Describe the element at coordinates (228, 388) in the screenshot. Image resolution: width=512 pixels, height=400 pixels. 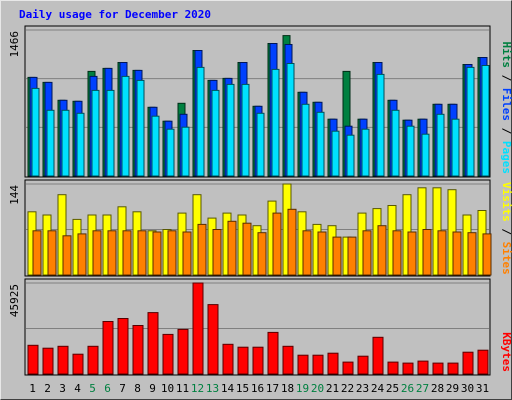
I see `x-tick-label-day-14: 14` at that location.